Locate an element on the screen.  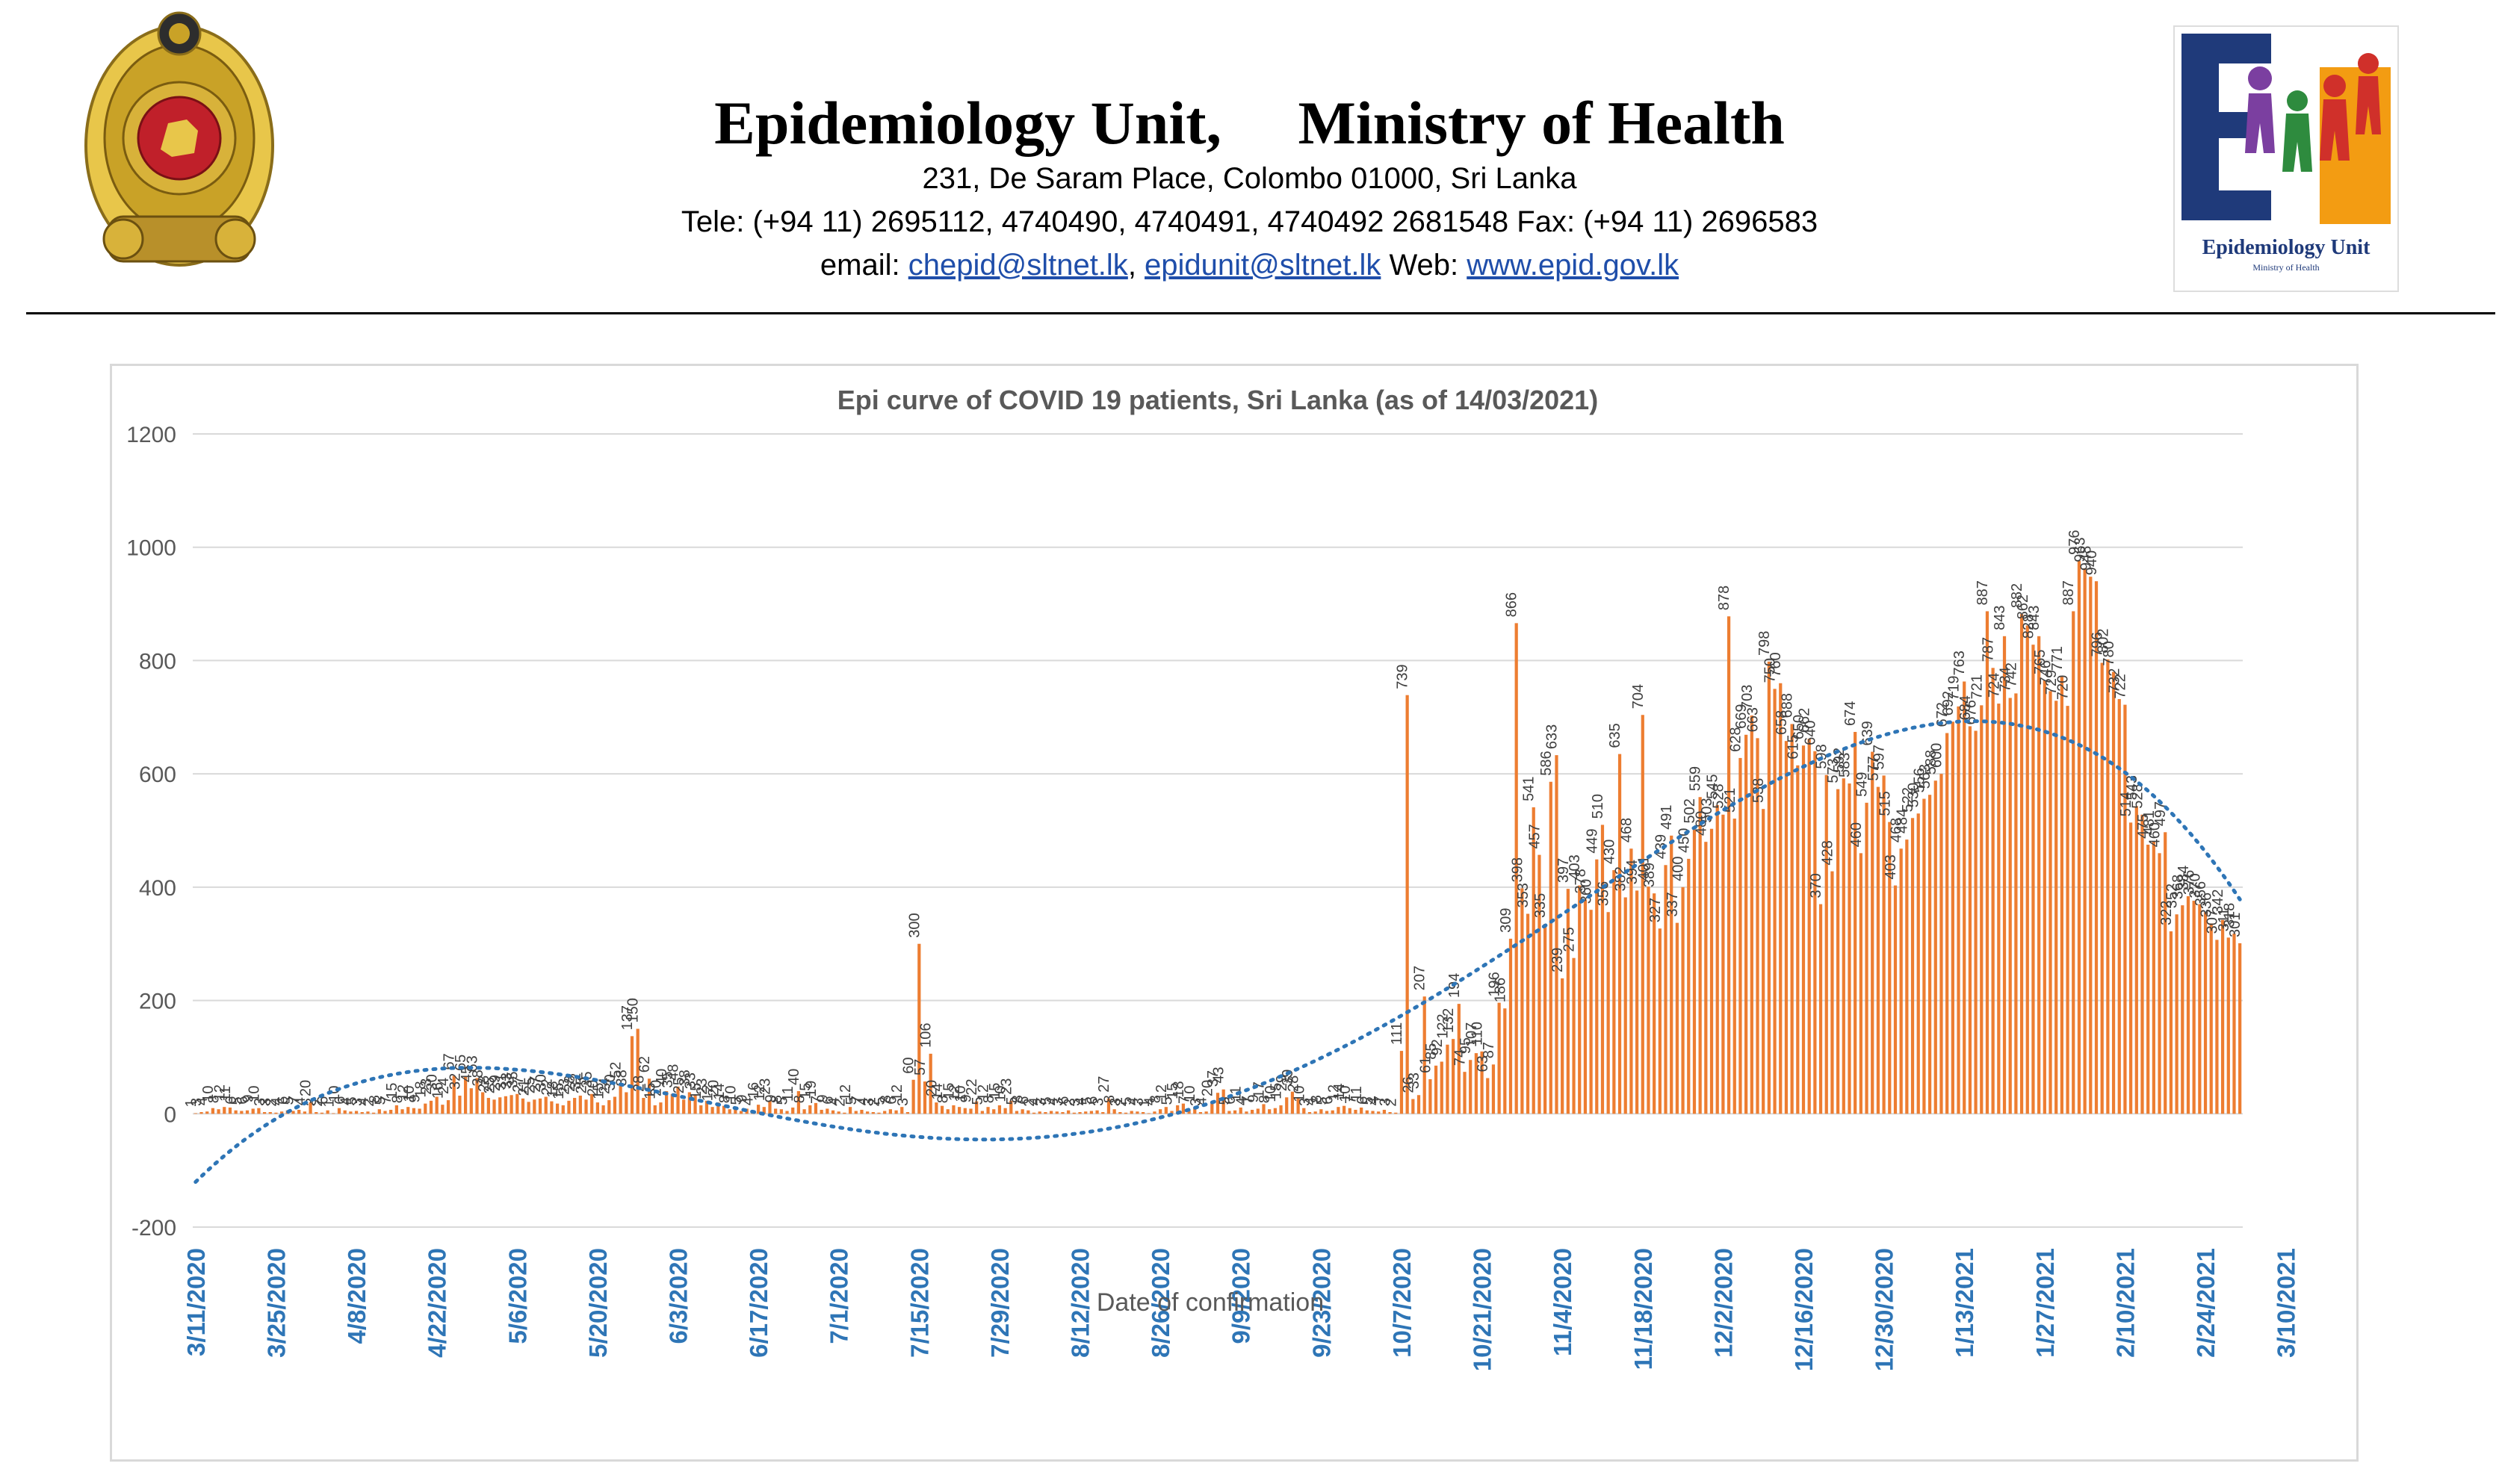
data-label: 2 is located at coordinates (1029, 1103).